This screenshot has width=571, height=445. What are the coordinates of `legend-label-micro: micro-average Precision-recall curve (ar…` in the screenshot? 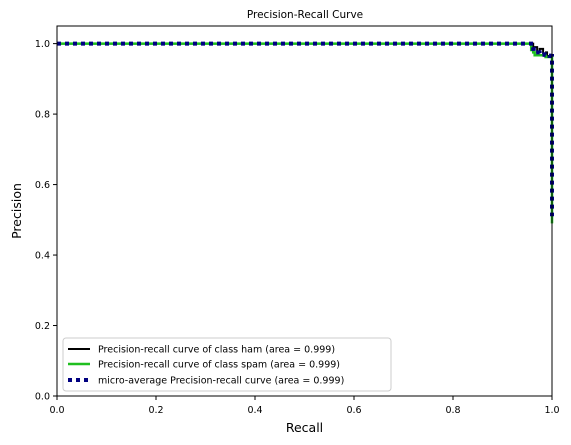 It's located at (221, 381).